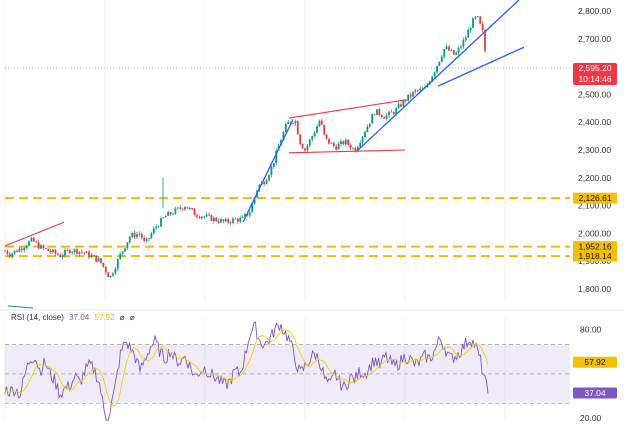 This screenshot has width=625, height=426. What do you see at coordinates (132, 317) in the screenshot?
I see `rsi-legend-symbol-2: ⌀` at bounding box center [132, 317].